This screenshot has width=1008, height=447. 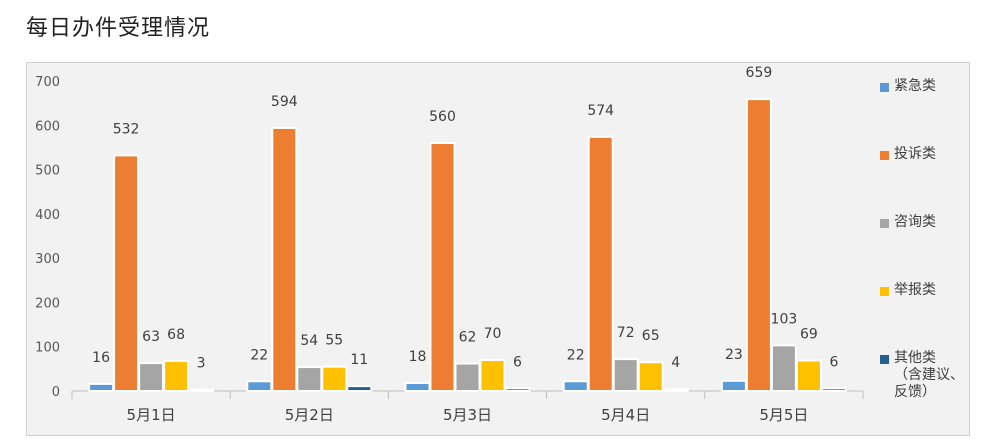 What do you see at coordinates (418, 357) in the screenshot?
I see `data-label: 18` at bounding box center [418, 357].